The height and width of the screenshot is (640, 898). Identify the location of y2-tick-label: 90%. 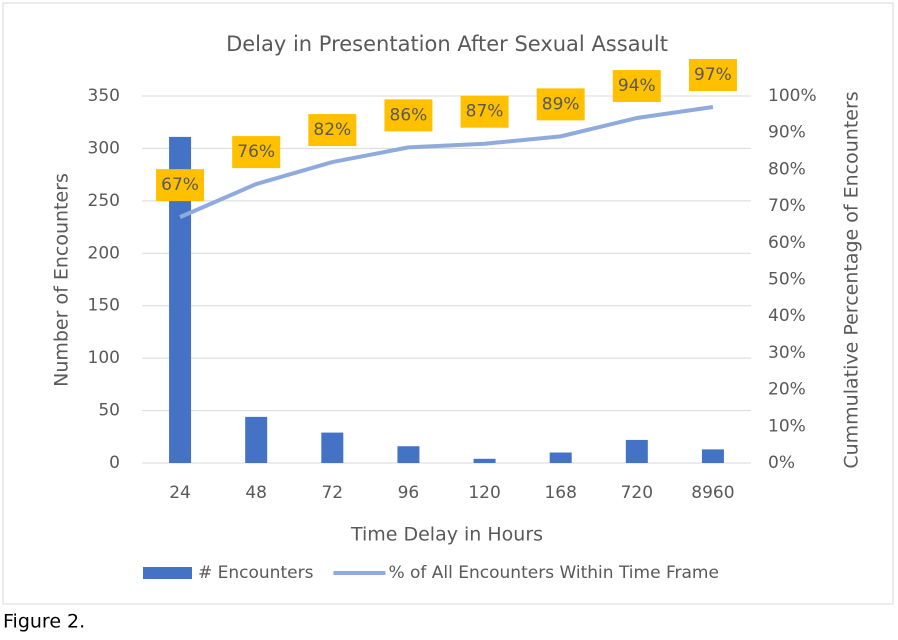
(787, 133).